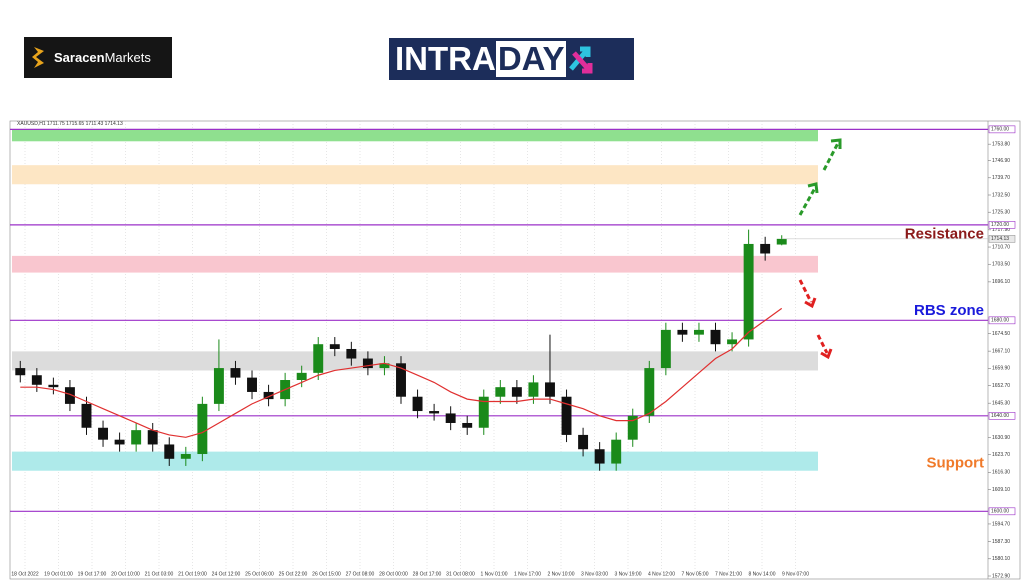 The width and height of the screenshot is (1024, 587). I want to click on time-label: 7 Nov 21:00, so click(728, 574).